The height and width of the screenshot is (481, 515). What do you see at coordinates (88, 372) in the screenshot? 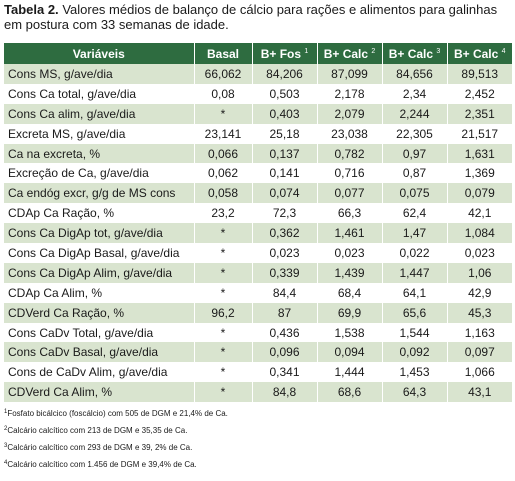
I see `variable-name-cell: Cons de CaDv Alim, g/ave/dia` at bounding box center [88, 372].